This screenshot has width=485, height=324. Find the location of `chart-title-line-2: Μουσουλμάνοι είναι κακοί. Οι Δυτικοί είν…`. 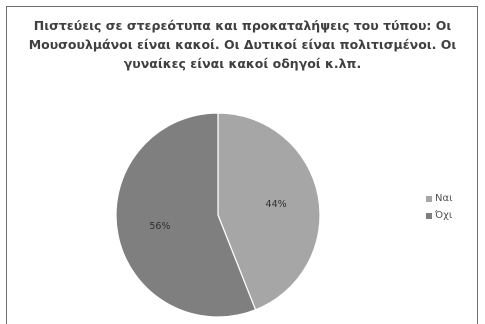

chart-title-line-2: Μουσουλμάνοι είναι κακοί. Οι Δυτικοί είν… is located at coordinates (242, 44).